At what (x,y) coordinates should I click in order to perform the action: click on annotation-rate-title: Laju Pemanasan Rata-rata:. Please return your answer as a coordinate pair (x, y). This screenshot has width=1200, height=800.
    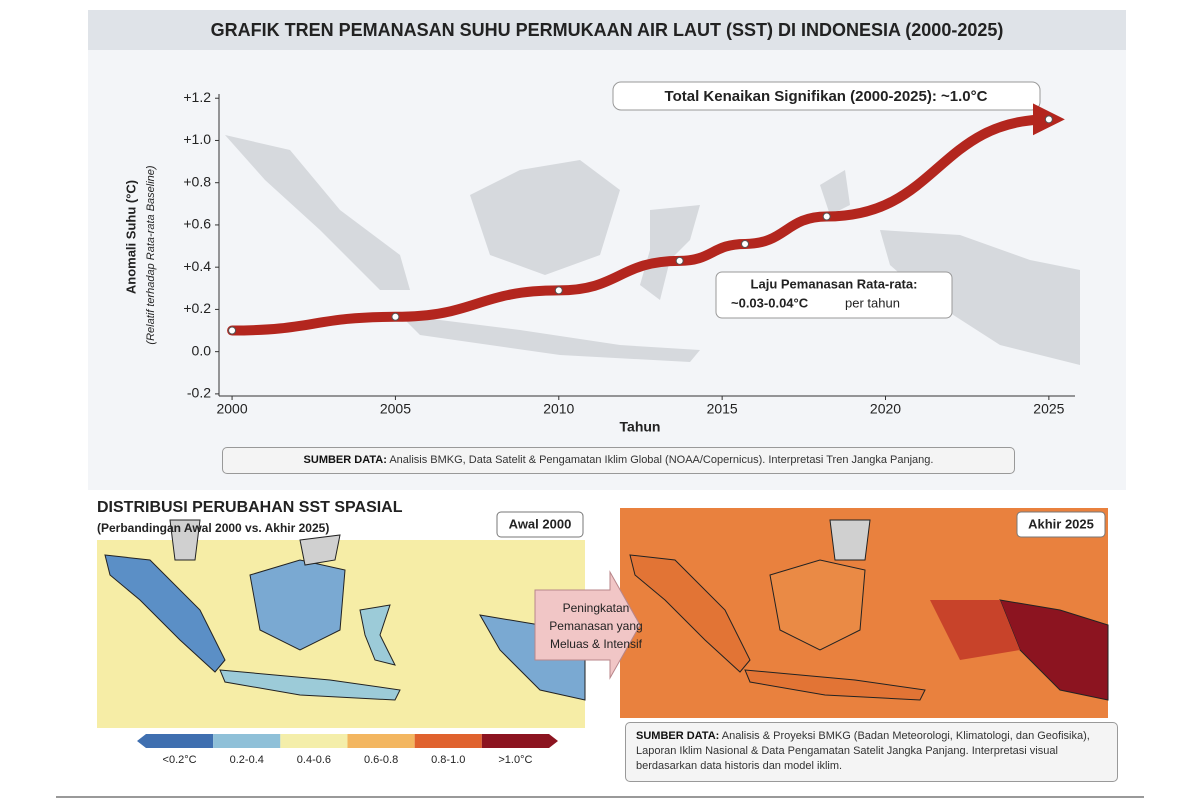
    Looking at the image, I should click on (834, 283).